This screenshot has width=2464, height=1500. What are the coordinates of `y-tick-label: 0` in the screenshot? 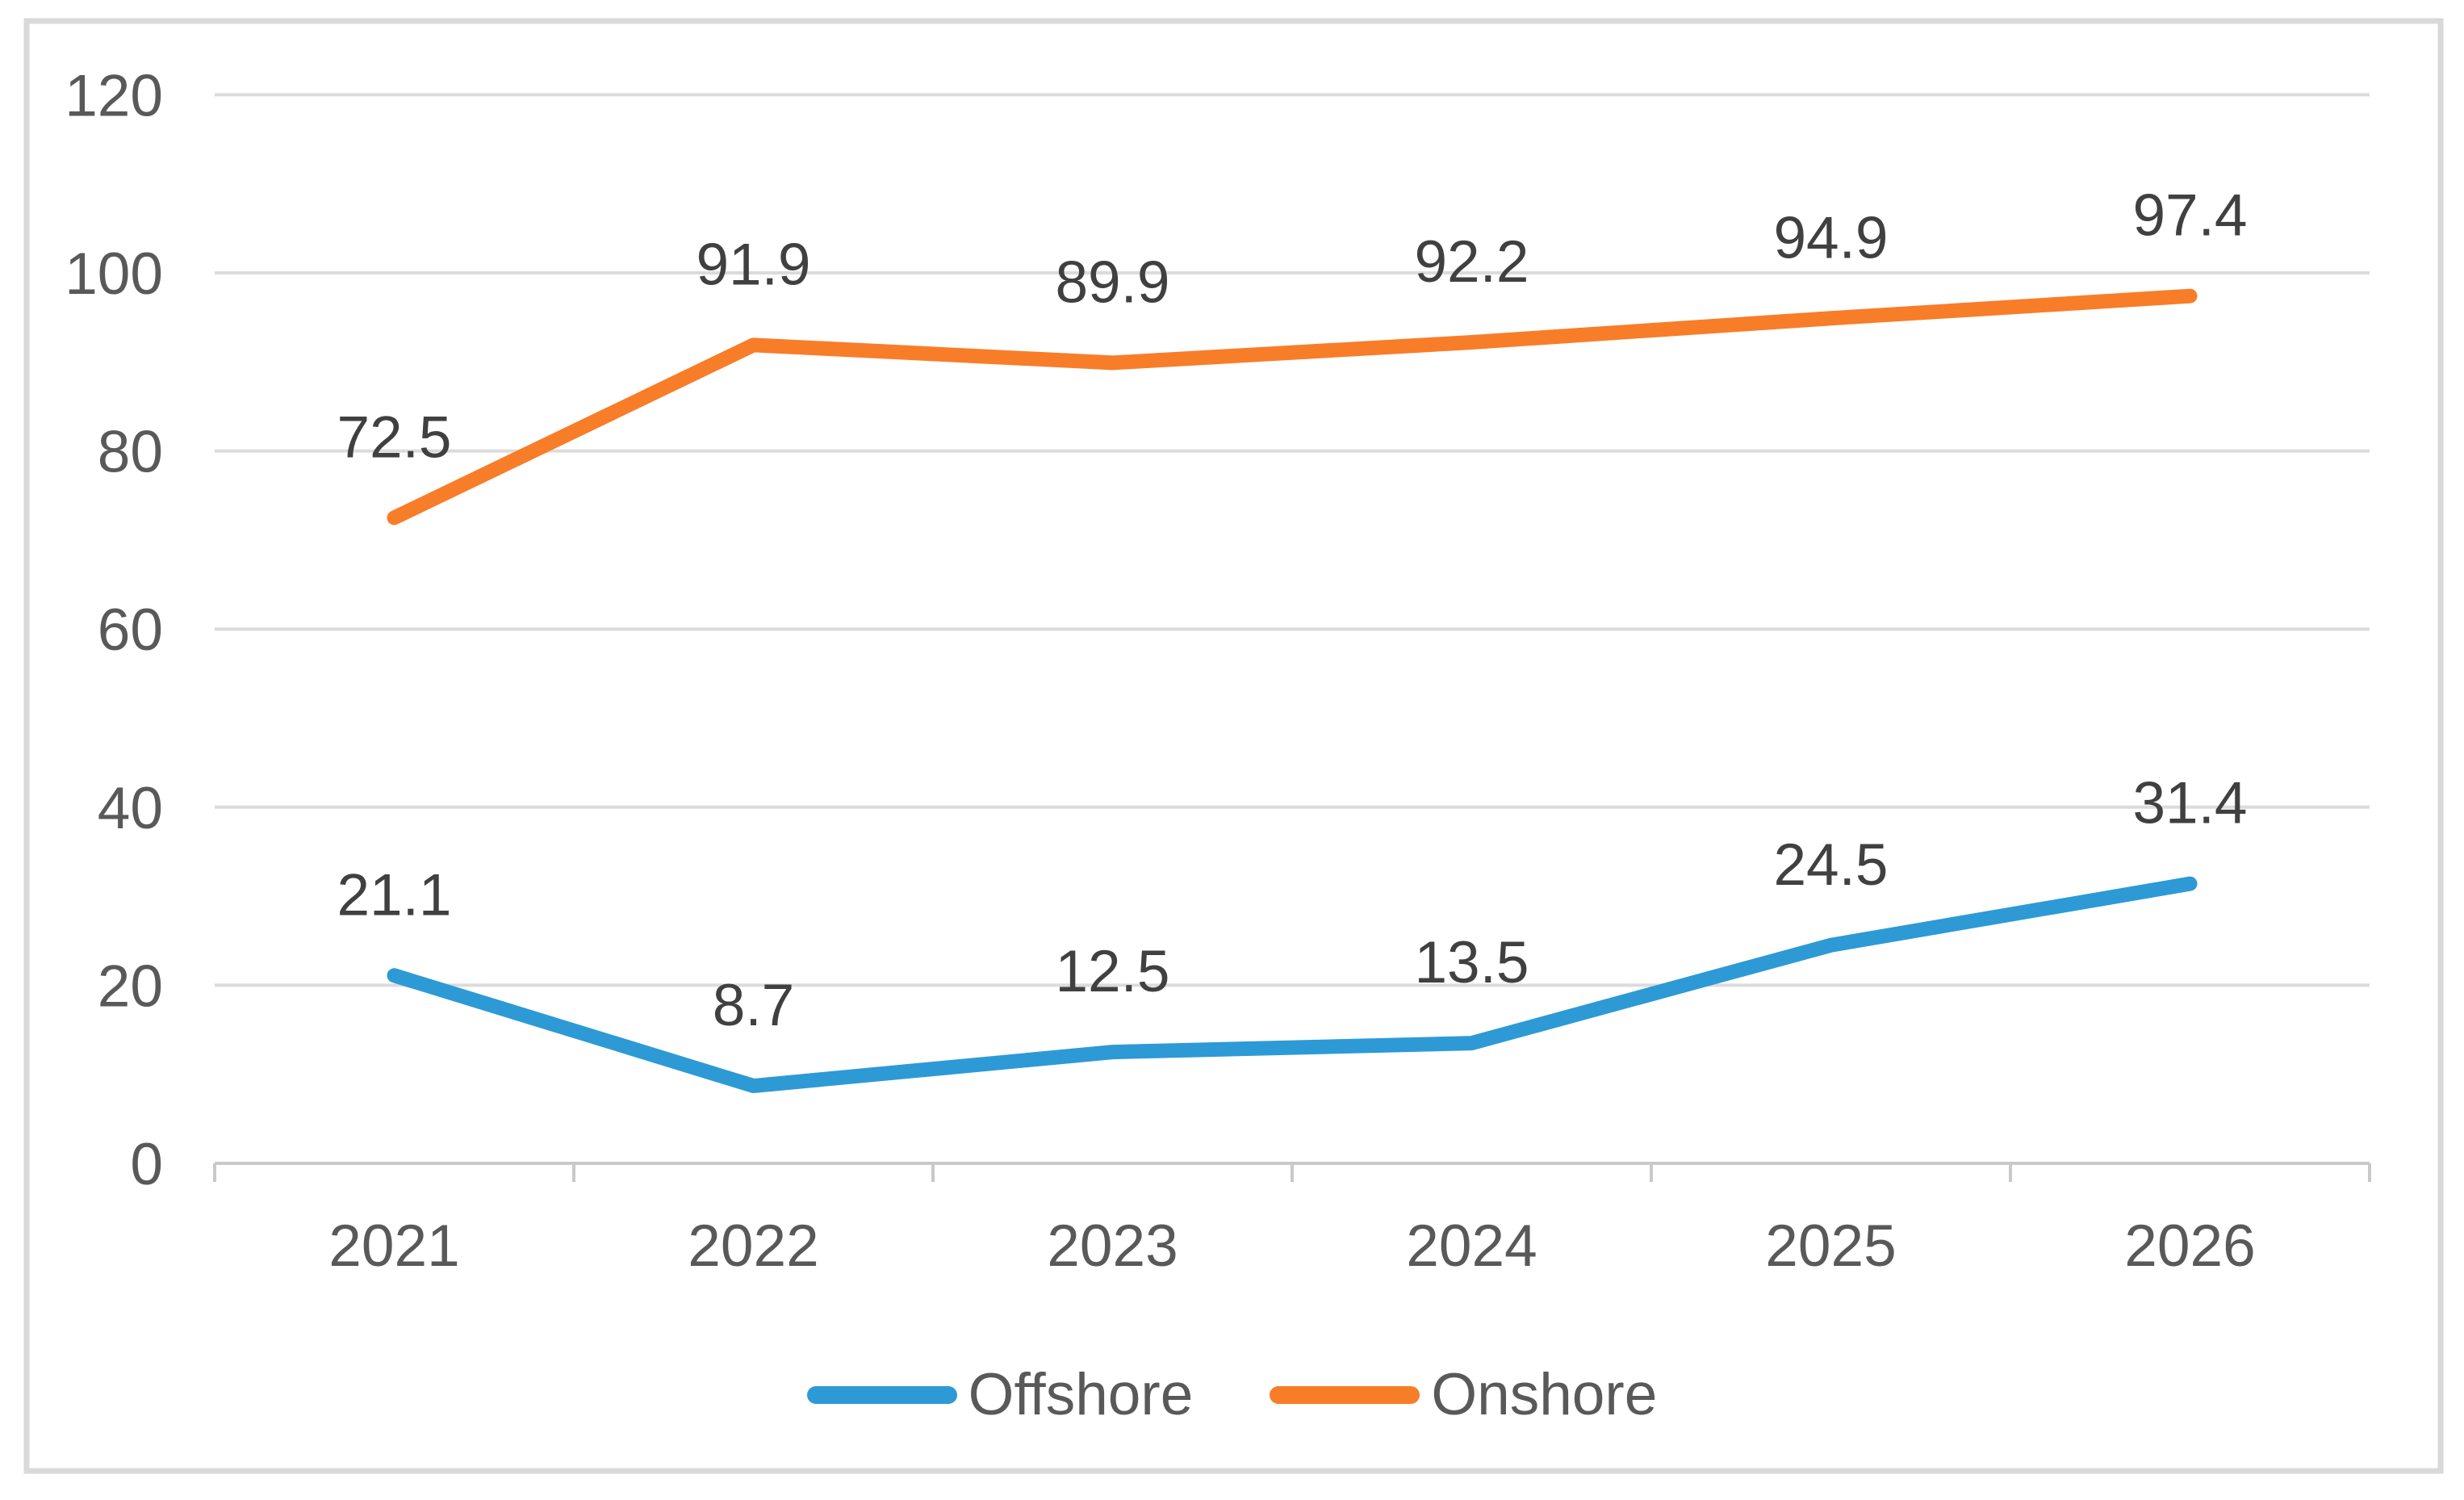 It's located at (146, 1164).